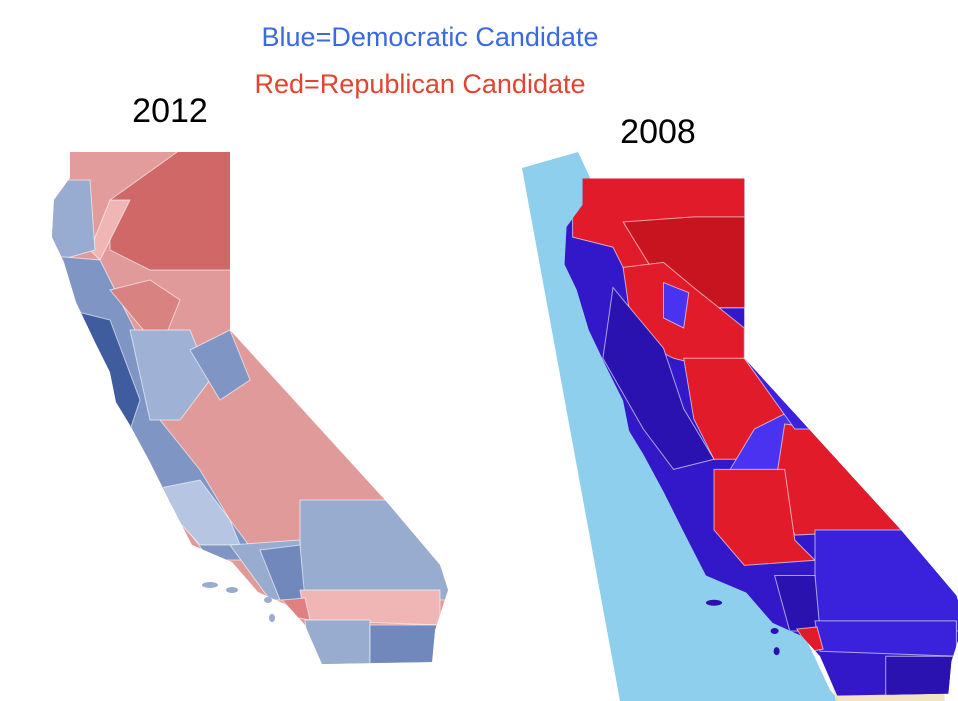 This screenshot has height=701, width=958. Describe the element at coordinates (430, 37) in the screenshot. I see `legend-democratic: Blue=Democratic Candidate` at that location.